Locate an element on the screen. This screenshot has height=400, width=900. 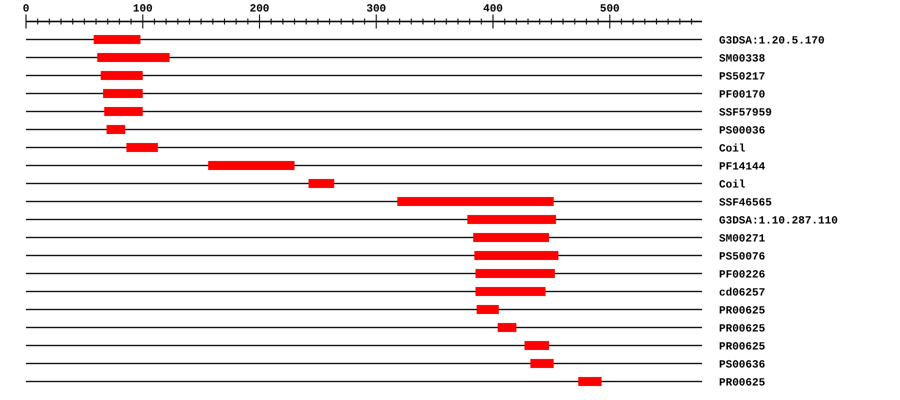
x-tick-label: 300 is located at coordinates (376, 10).